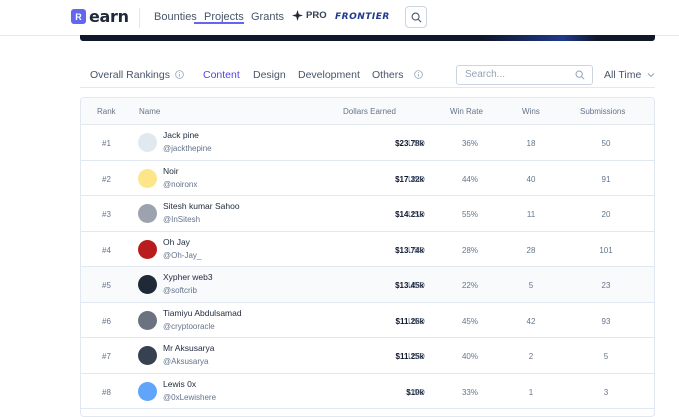 The width and height of the screenshot is (679, 417). What do you see at coordinates (606, 321) in the screenshot?
I see `submissions-cell: 93` at bounding box center [606, 321].